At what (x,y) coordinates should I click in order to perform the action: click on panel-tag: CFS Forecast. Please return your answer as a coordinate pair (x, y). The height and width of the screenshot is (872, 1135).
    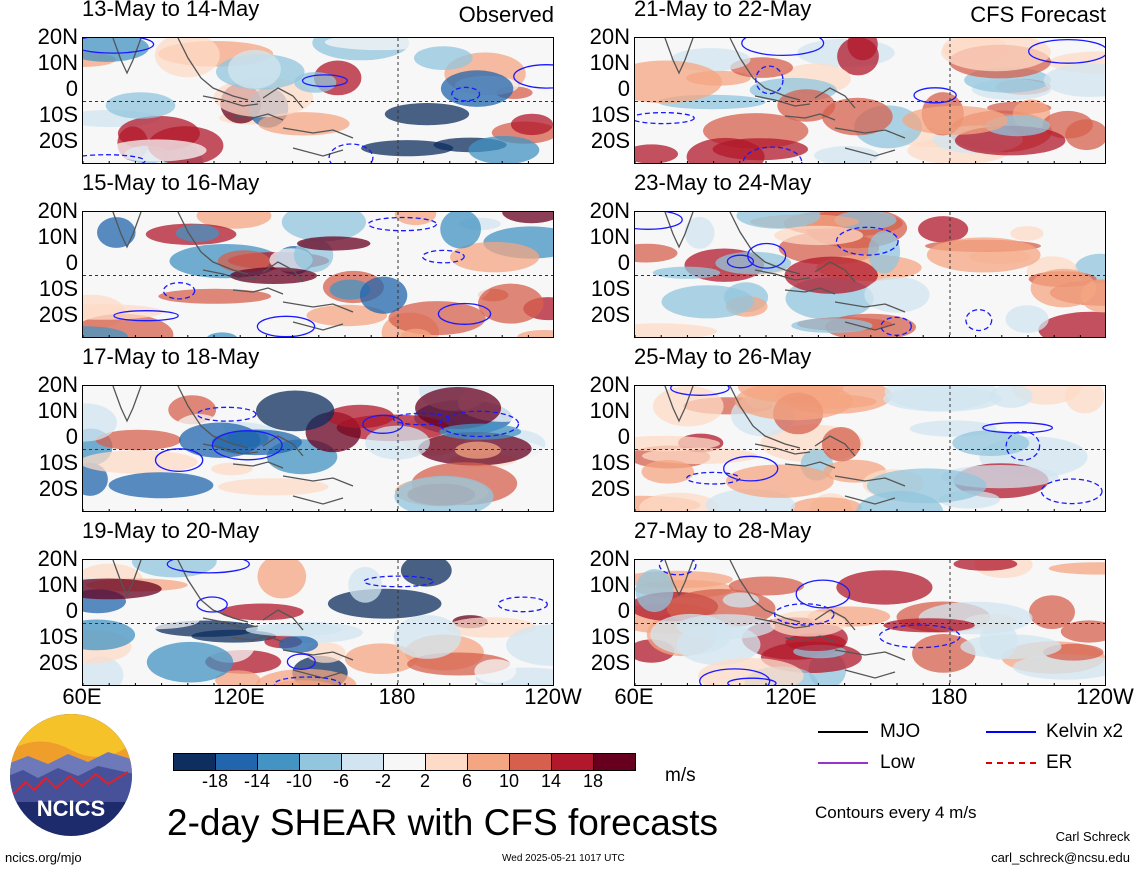
    Looking at the image, I should click on (1038, 14).